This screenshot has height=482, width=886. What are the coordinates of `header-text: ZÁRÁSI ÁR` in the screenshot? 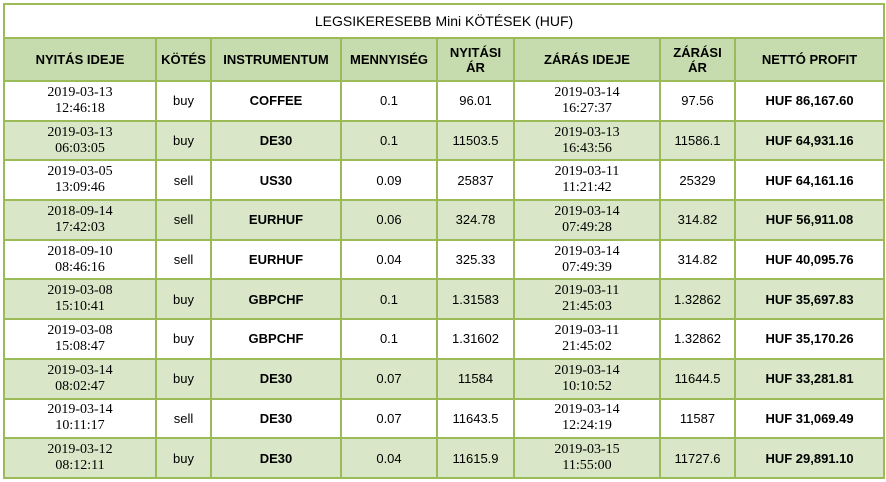 It's located at (697, 59).